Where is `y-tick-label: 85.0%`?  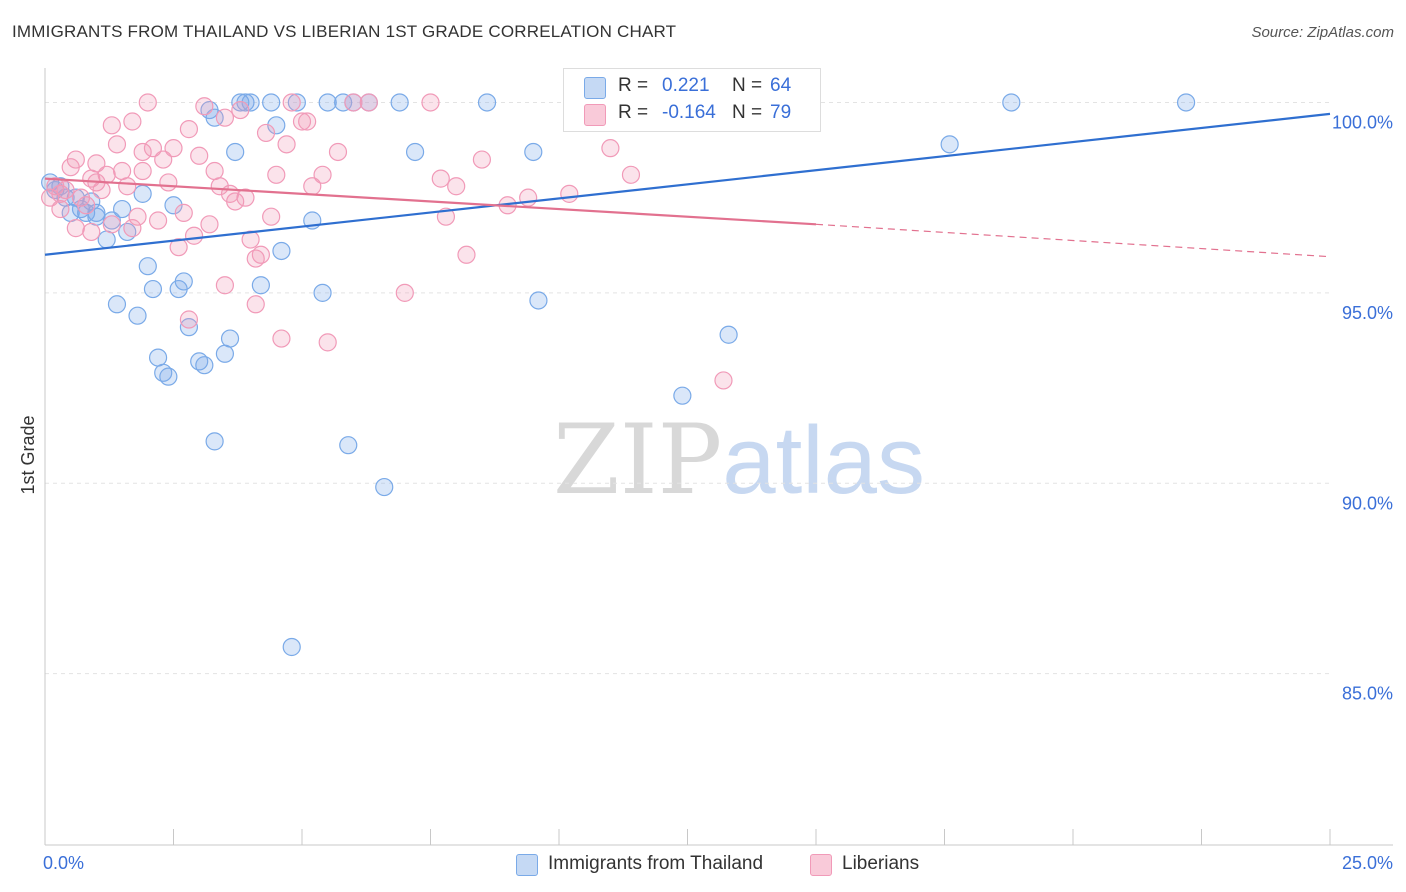
y-tick-label: 85.0% is located at coordinates (1367, 694).